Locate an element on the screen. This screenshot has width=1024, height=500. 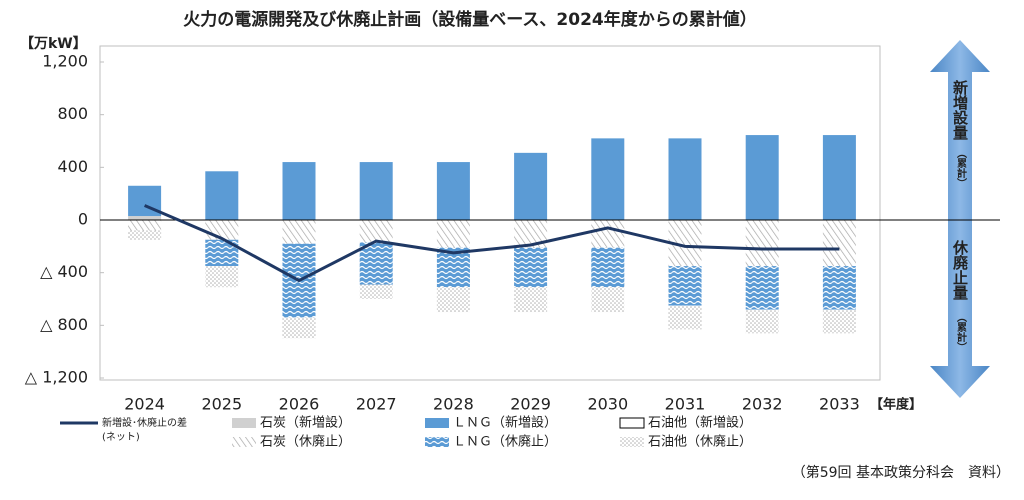
legend-label: 新増設･休廃止の差 is located at coordinates (144, 422).